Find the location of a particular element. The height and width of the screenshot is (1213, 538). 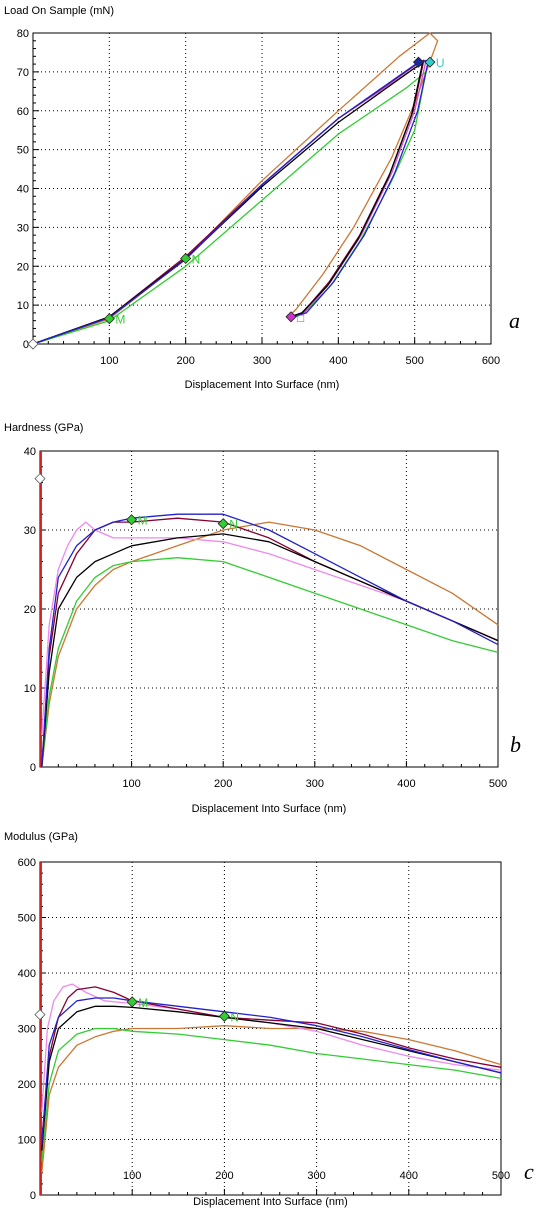

panel-label: a is located at coordinates (514, 320).